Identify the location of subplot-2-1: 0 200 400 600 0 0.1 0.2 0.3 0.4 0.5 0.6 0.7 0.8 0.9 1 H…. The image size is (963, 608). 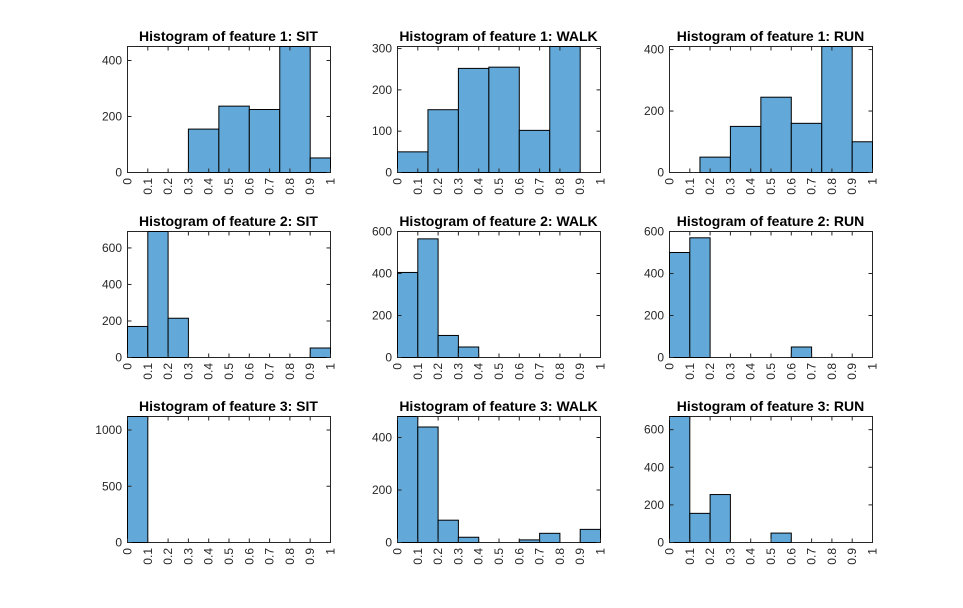
(220, 296).